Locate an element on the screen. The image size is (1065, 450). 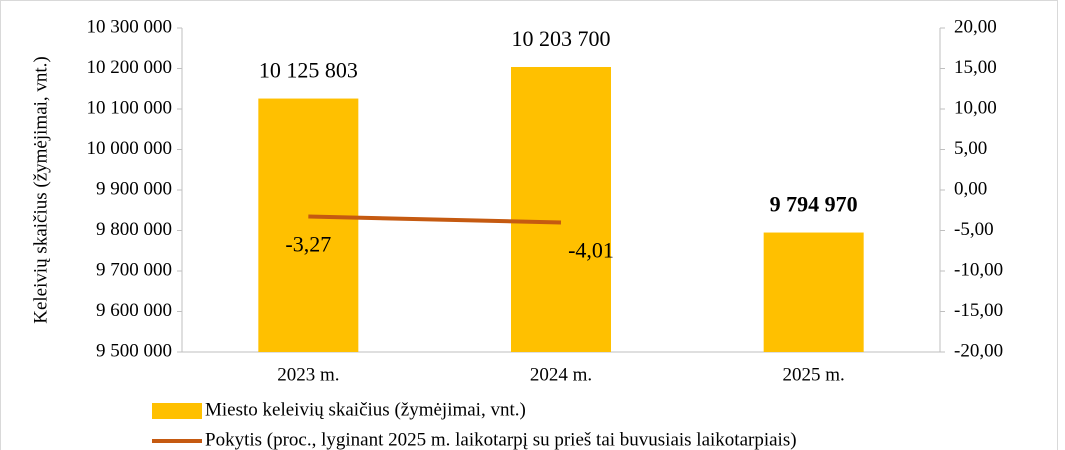
x-tick-label: 2023 m. is located at coordinates (308, 374).